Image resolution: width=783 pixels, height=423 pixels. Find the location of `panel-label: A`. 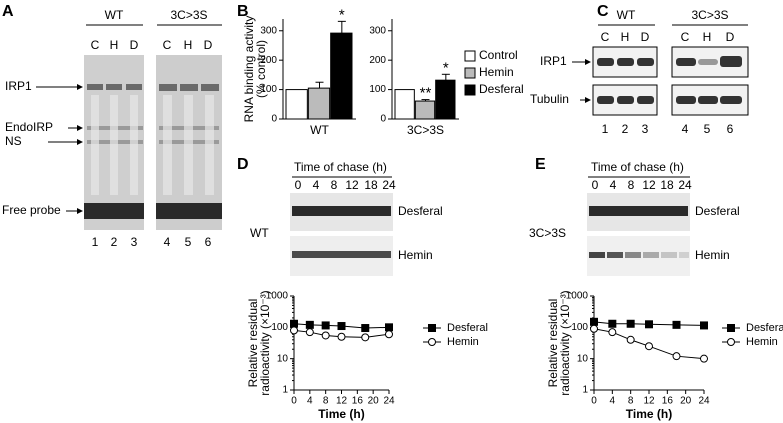

panel-label: A is located at coordinates (8, 11).